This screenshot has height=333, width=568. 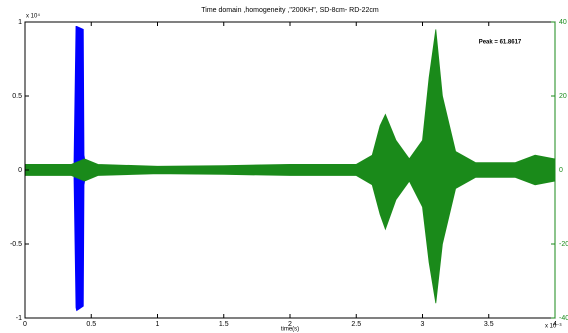 I want to click on y2-tick-label: 0, so click(x=561, y=170).